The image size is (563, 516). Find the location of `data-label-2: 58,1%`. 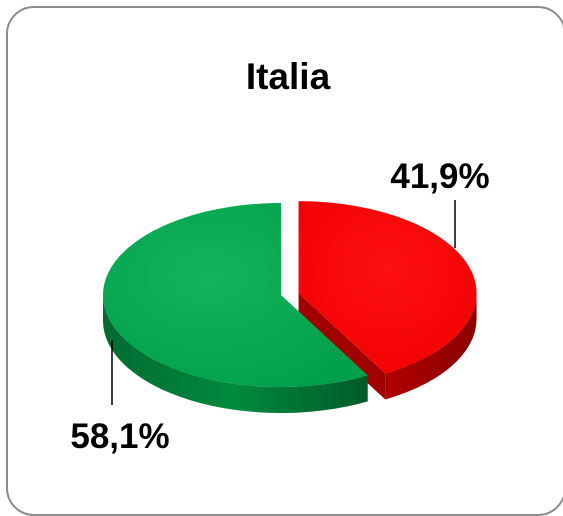

data-label-2: 58,1% is located at coordinates (119, 436).